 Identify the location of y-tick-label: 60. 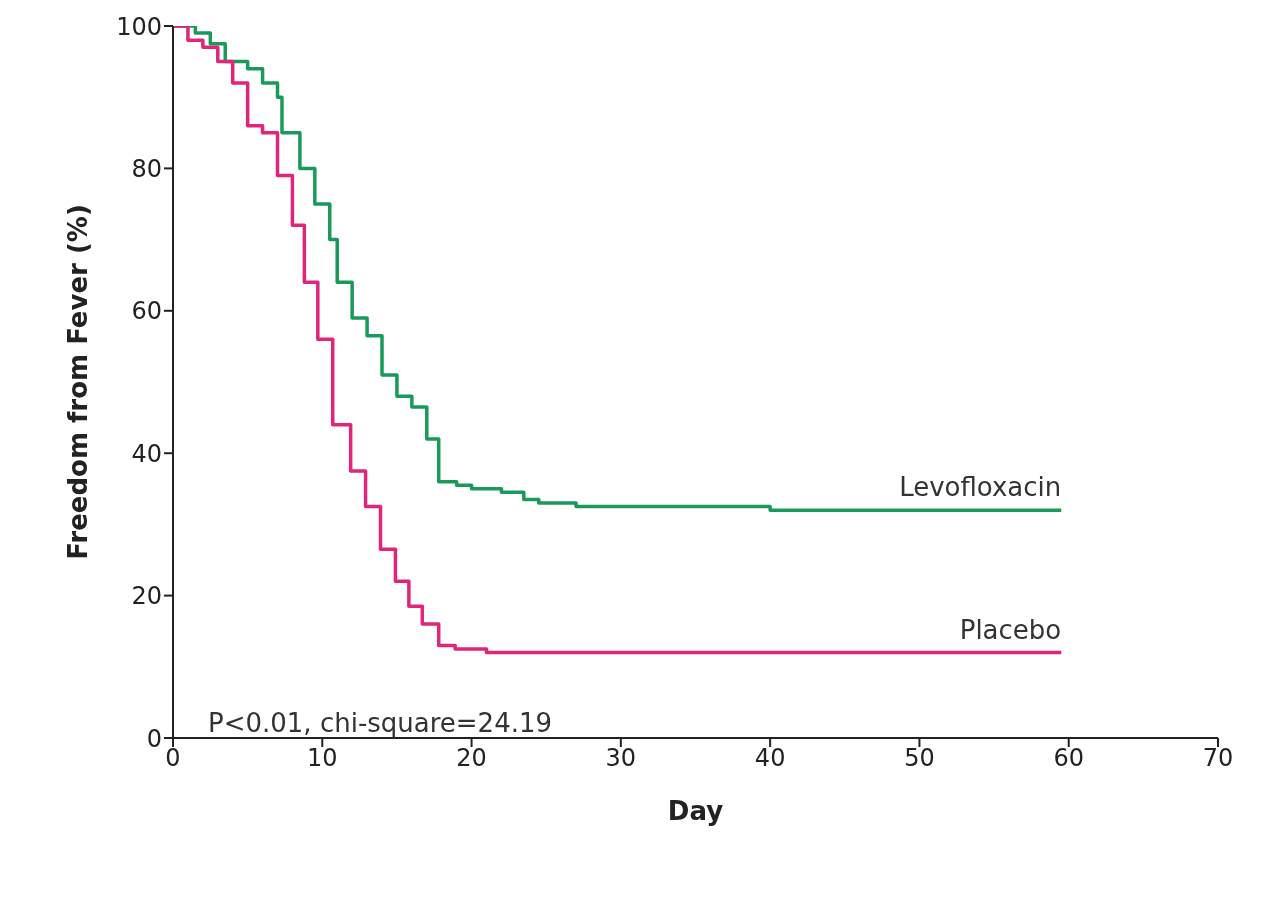
(146, 311).